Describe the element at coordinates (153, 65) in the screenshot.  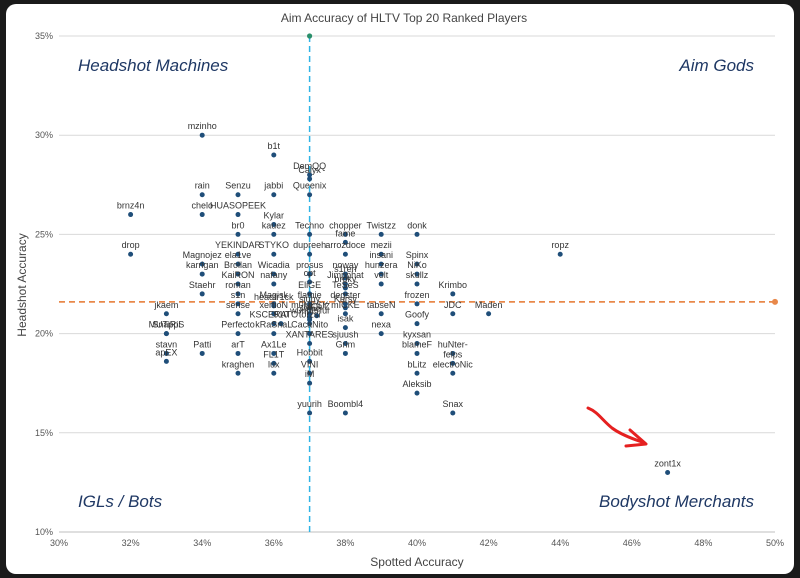
I see `quadrant-label-top-left: Headshot Machines` at that location.